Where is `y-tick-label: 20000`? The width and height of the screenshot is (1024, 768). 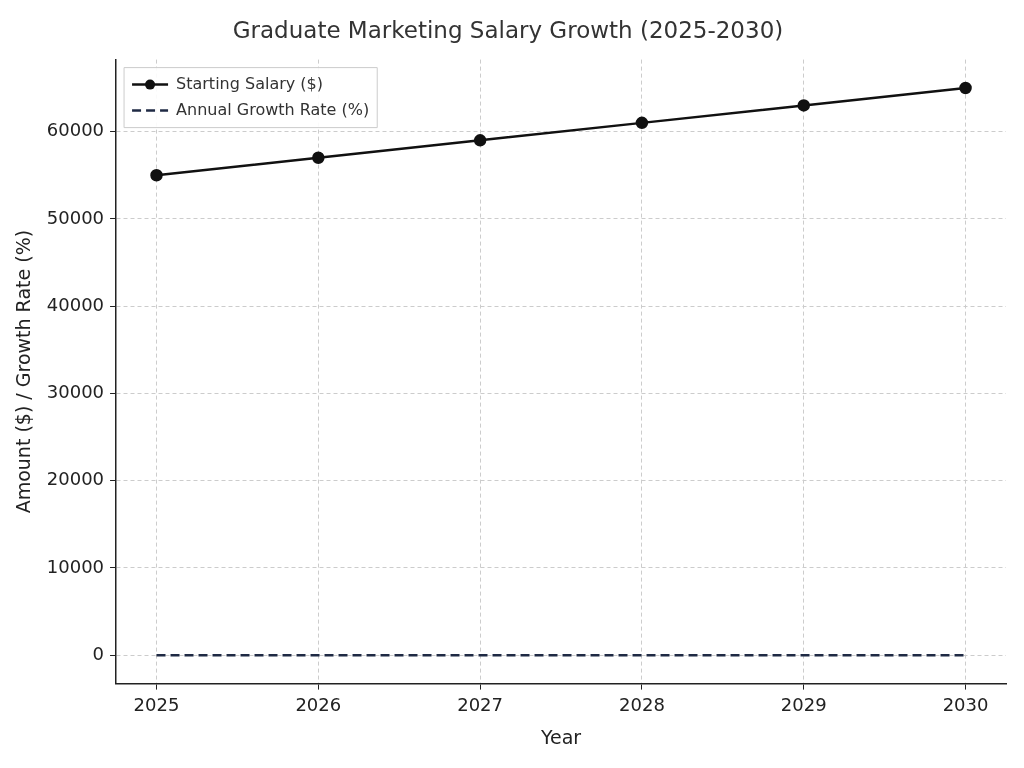
y-tick-label: 20000 is located at coordinates (75, 479).